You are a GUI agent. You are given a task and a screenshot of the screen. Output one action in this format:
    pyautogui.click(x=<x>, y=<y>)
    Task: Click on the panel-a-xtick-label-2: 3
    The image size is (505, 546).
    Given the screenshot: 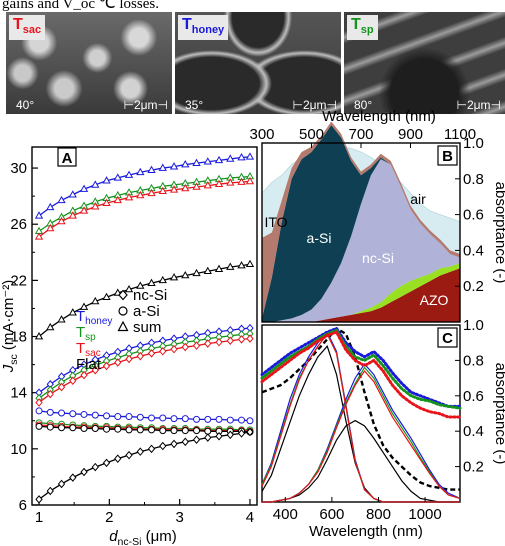 What is the action you would take?
    pyautogui.click(x=179, y=517)
    